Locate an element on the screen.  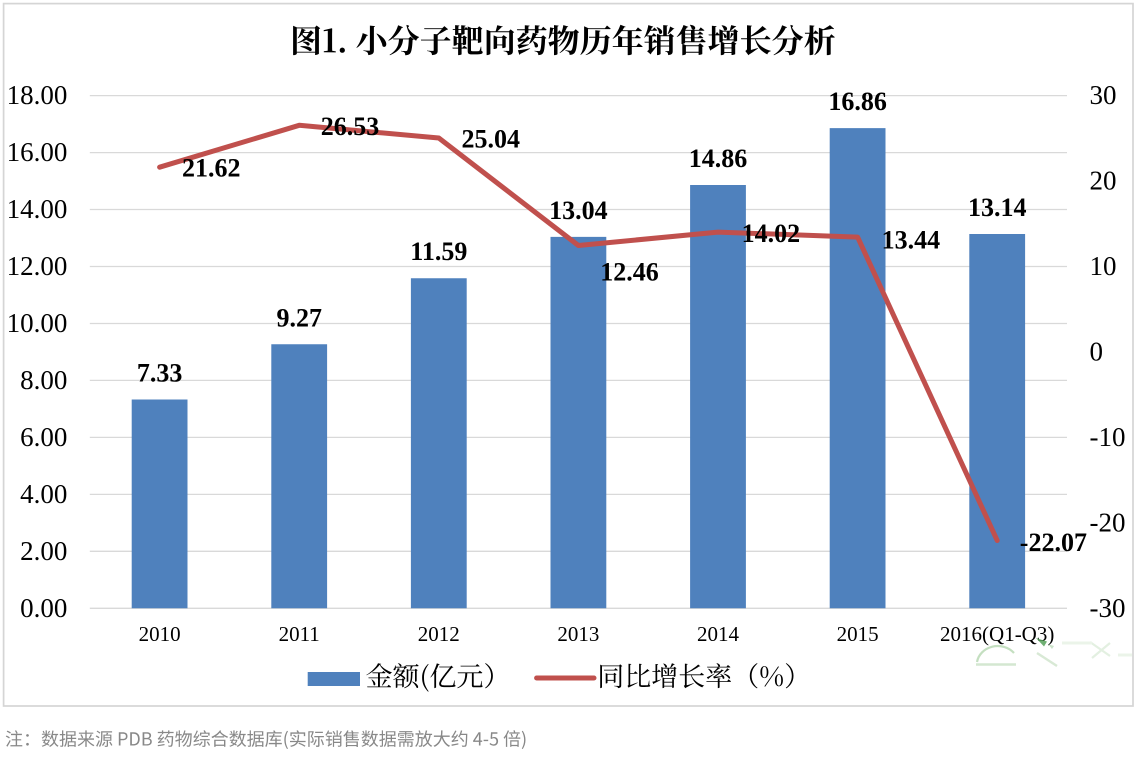
svg-text: 2014 is located at coordinates (718, 634).